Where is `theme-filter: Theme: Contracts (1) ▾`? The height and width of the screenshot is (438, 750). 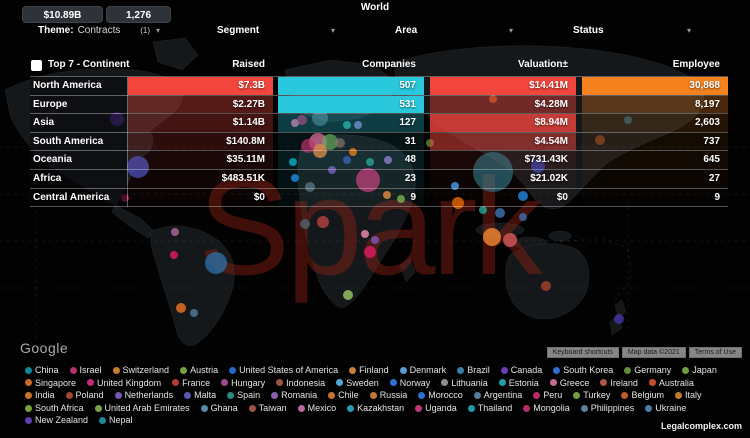
theme-filter: Theme: Contracts (1) ▾ is located at coordinates (99, 30).